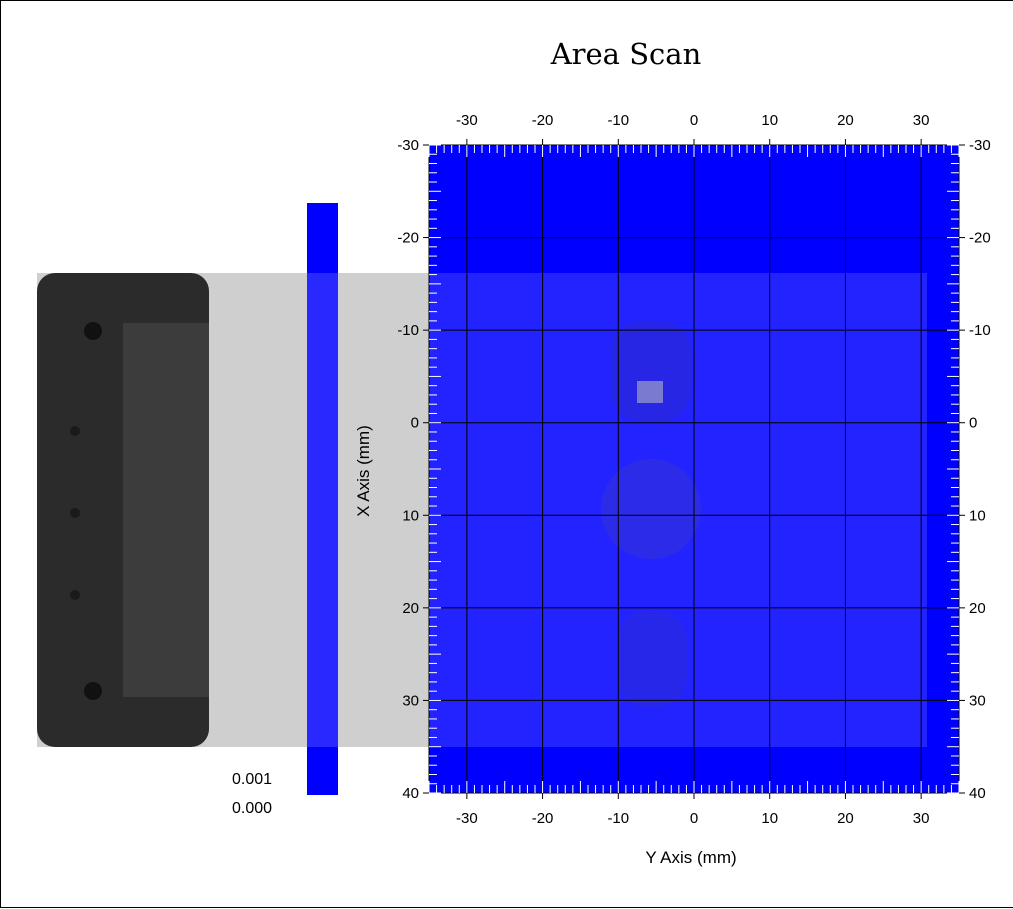 Image resolution: width=1013 pixels, height=909 pixels. Describe the element at coordinates (977, 515) in the screenshot. I see `y-tick-label-right: 10` at that location.